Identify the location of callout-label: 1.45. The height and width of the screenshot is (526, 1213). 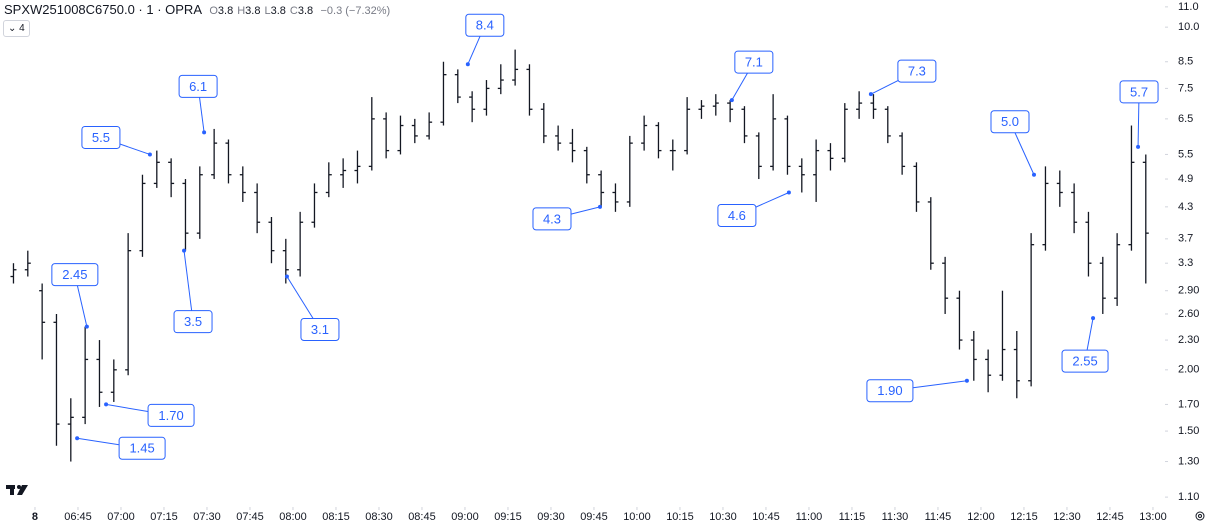
(141, 448).